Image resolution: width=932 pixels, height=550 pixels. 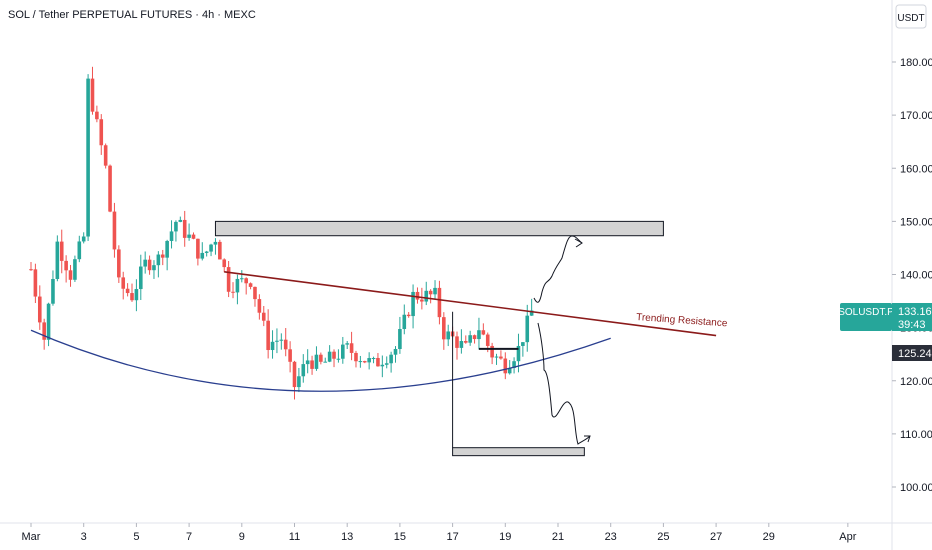 What do you see at coordinates (916, 435) in the screenshot?
I see `price-tick-label: 110.00` at bounding box center [916, 435].